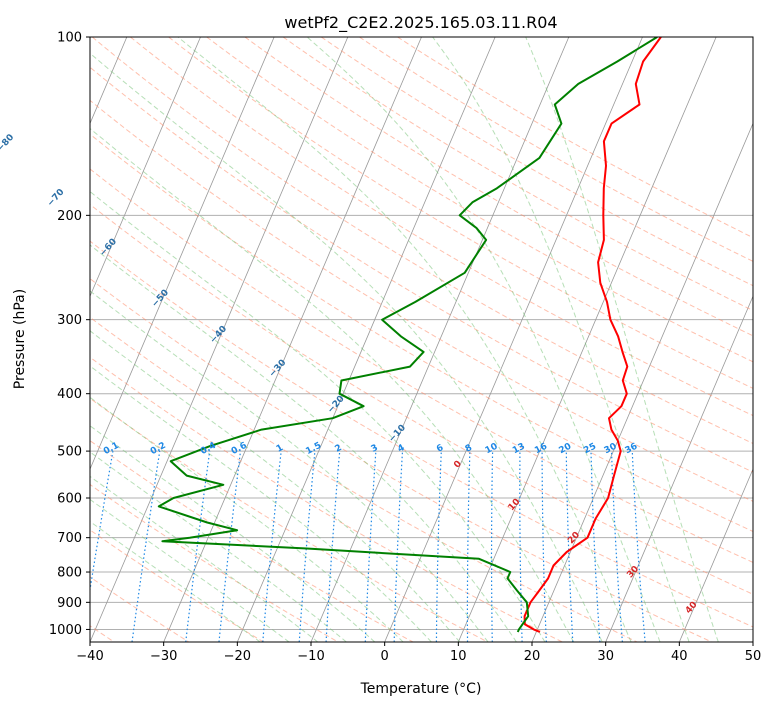 This screenshot has height=708, width=775. I want to click on x-tick-label: 10, so click(458, 656).